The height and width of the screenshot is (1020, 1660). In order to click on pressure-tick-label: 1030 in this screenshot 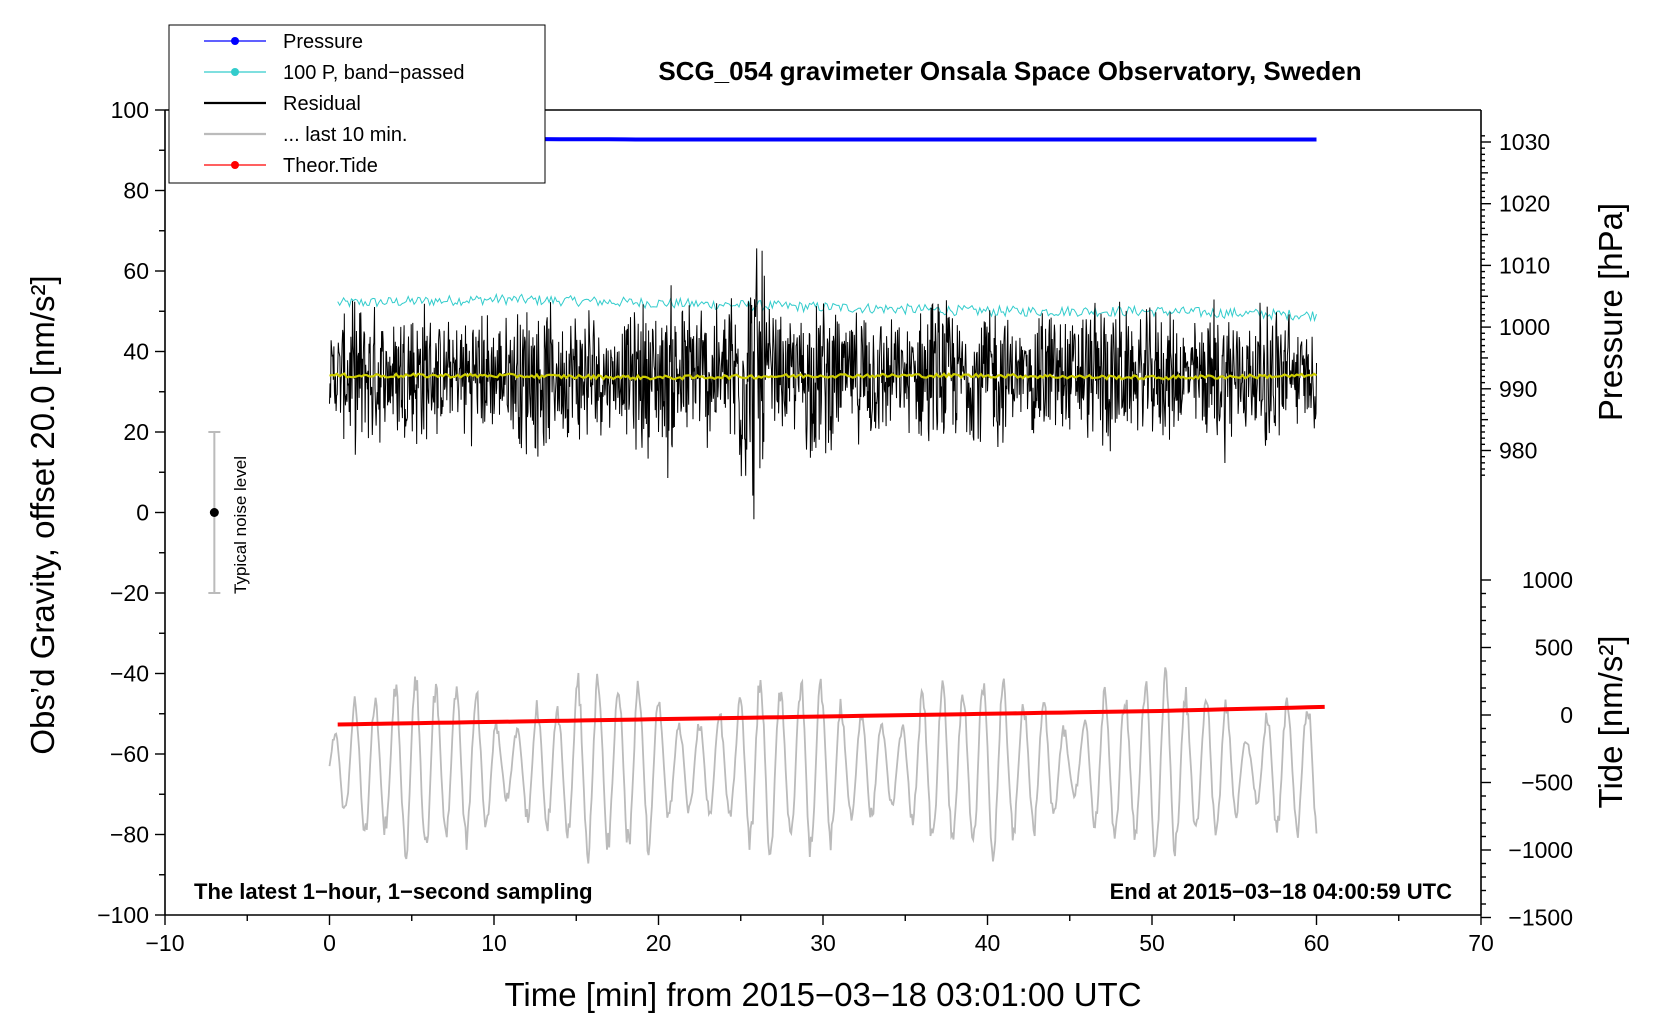, I will do `click(1524, 142)`.